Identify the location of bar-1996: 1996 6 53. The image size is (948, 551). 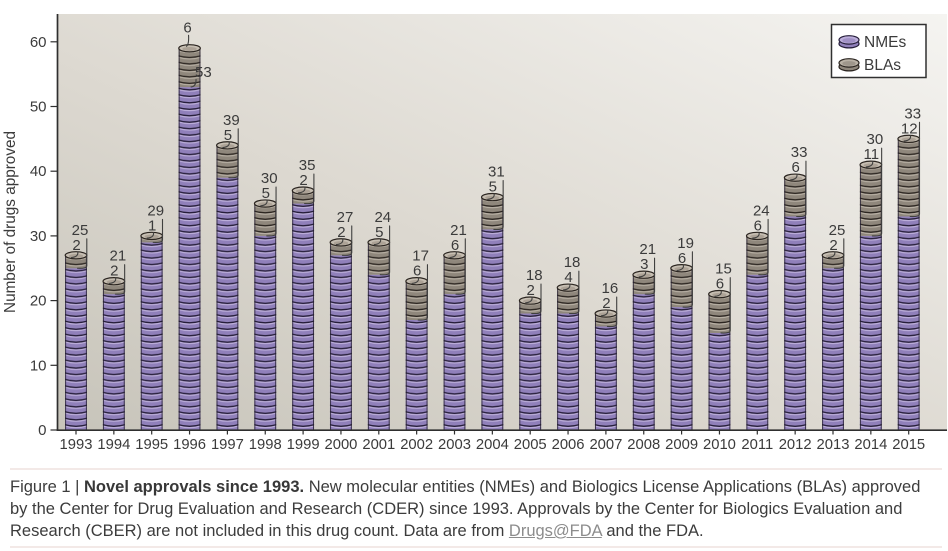
(192, 236).